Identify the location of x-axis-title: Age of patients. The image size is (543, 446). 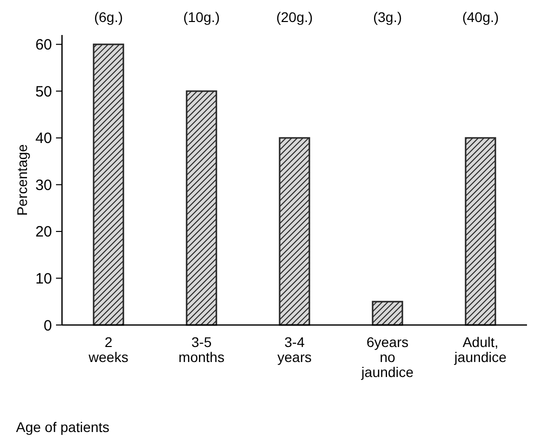
(63, 427).